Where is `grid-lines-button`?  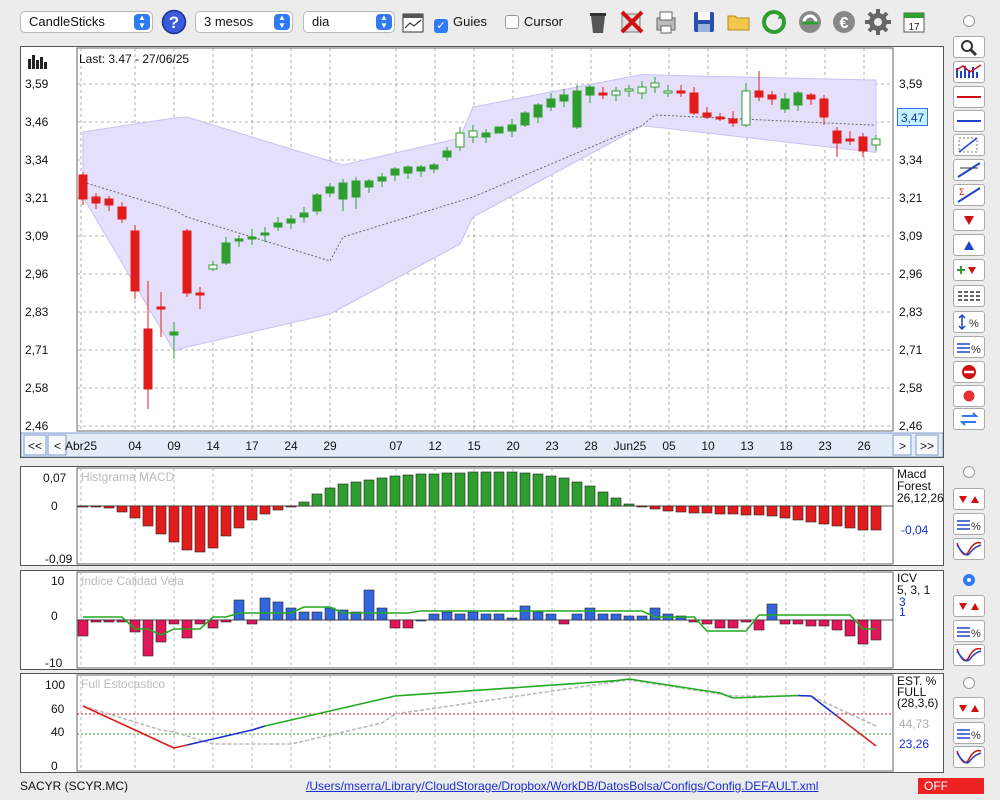 grid-lines-button is located at coordinates (969, 296).